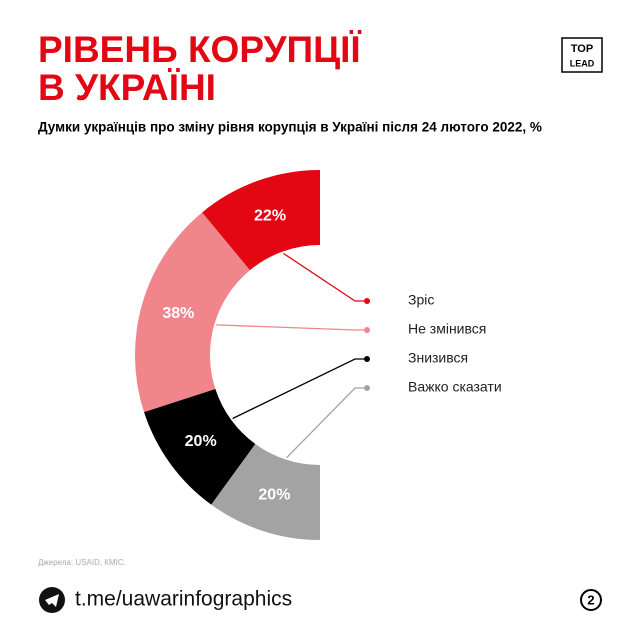 This screenshot has height=640, width=640. What do you see at coordinates (455, 387) in the screenshot?
I see `legend-label: Важко сказати` at bounding box center [455, 387].